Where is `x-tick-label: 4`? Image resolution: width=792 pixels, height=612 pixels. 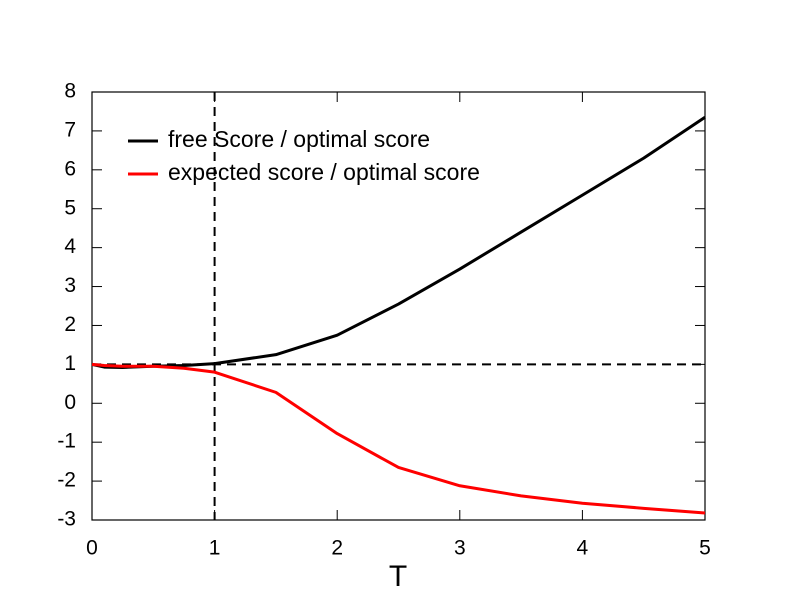
x-tick-label: 4 is located at coordinates (583, 548).